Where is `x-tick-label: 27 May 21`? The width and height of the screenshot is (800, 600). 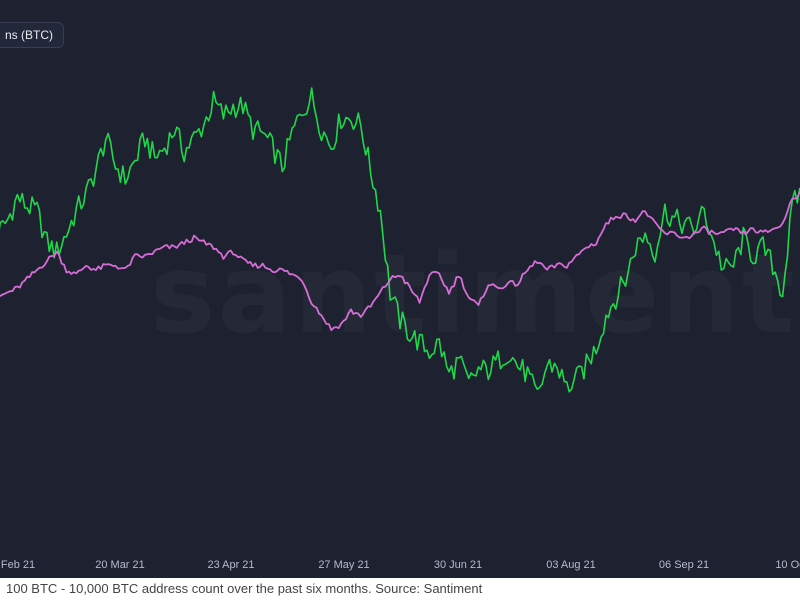 x-tick-label: 27 May 21 is located at coordinates (343, 565).